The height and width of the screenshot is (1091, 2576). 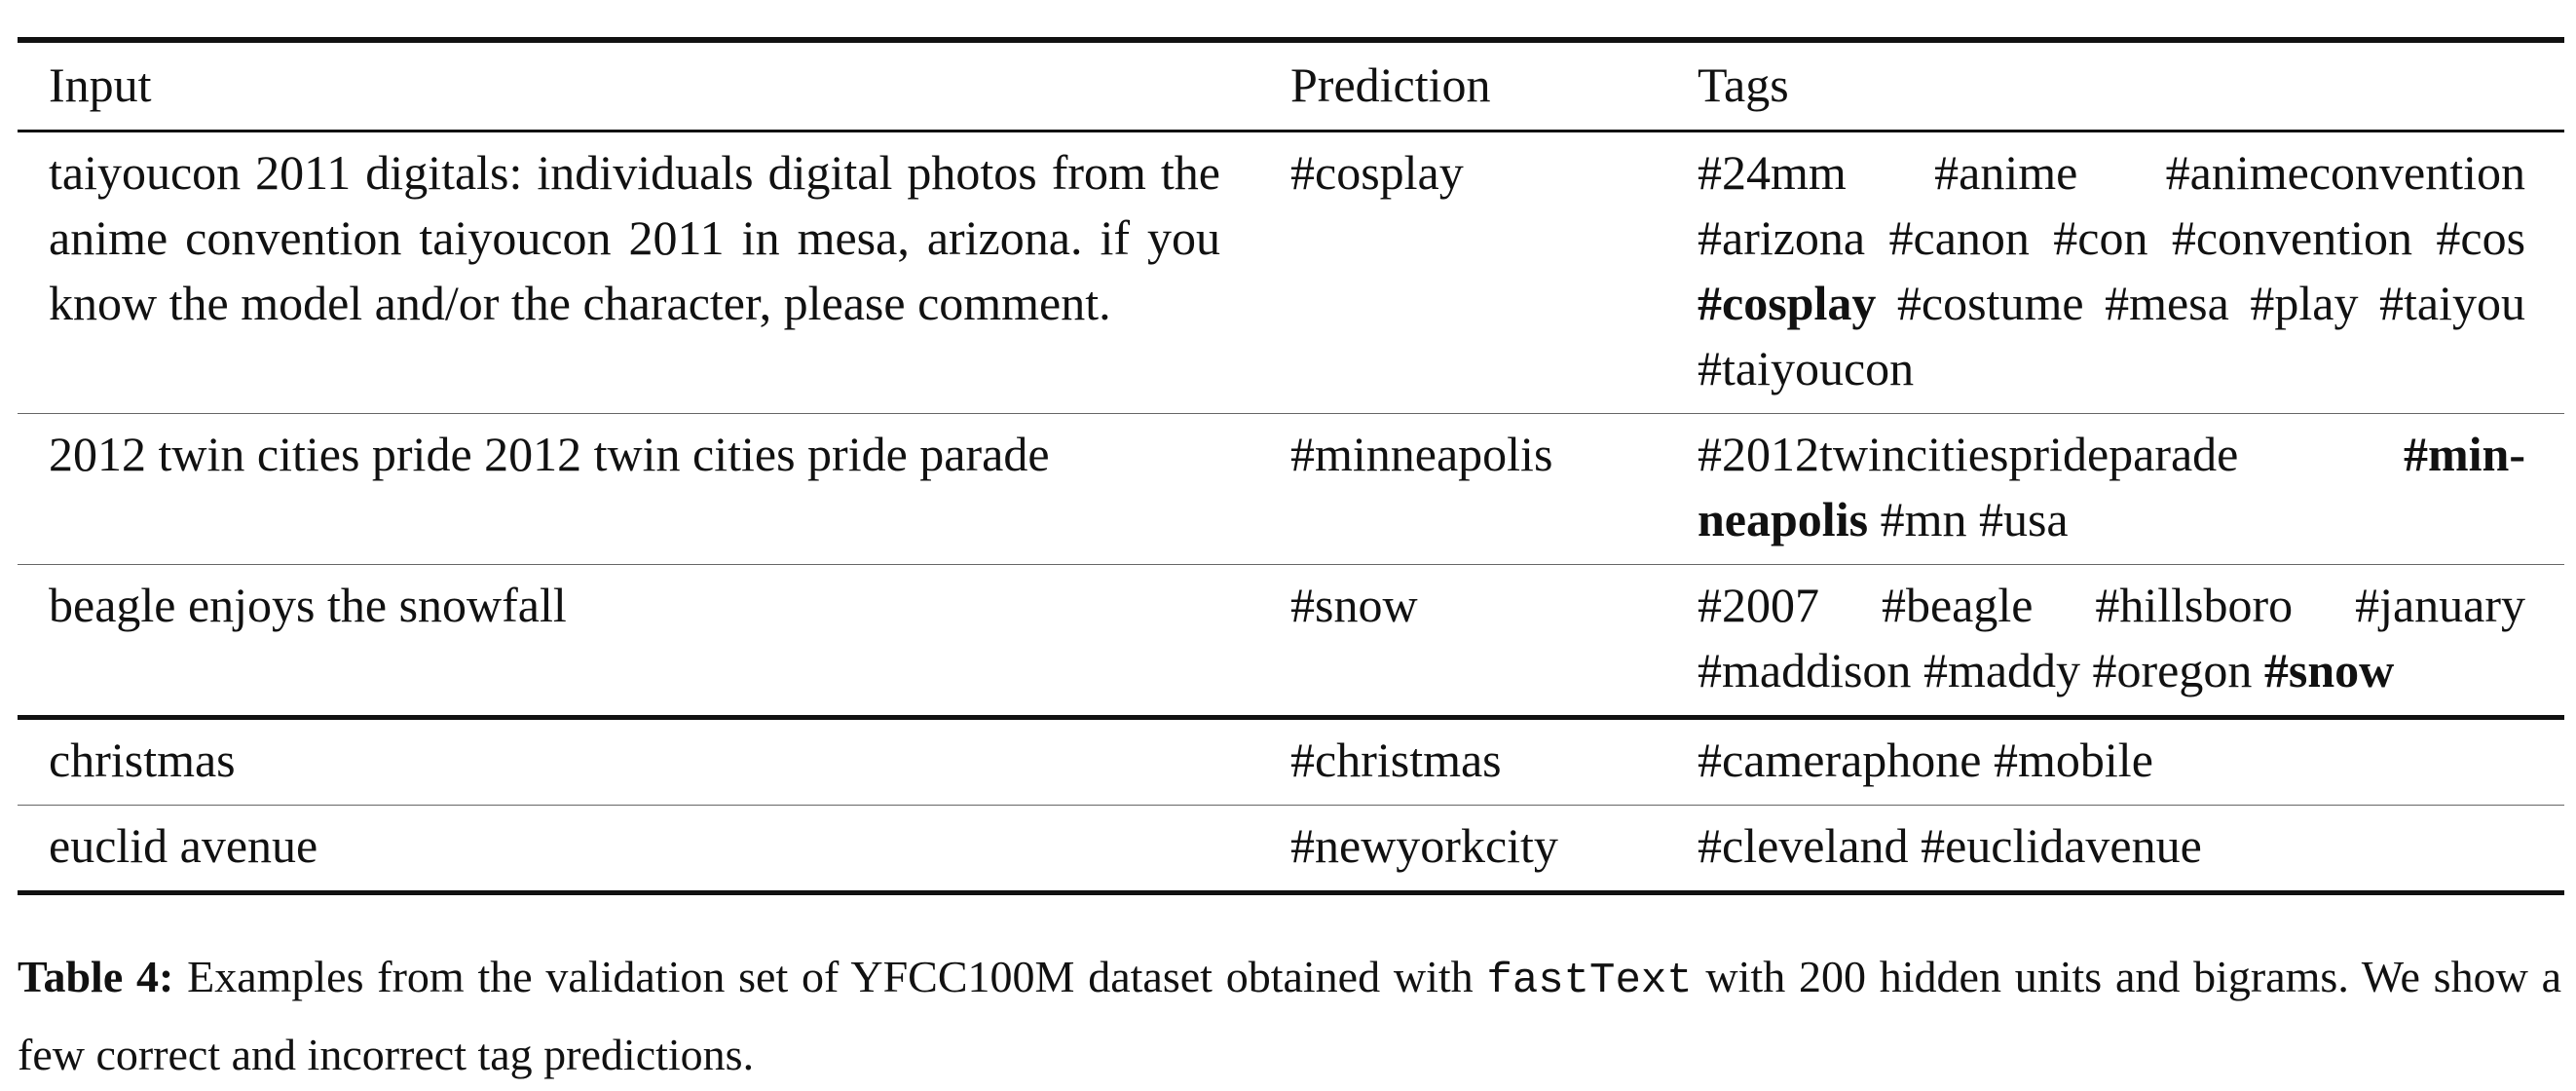 What do you see at coordinates (1589, 981) in the screenshot?
I see `caption-code: fastText` at bounding box center [1589, 981].